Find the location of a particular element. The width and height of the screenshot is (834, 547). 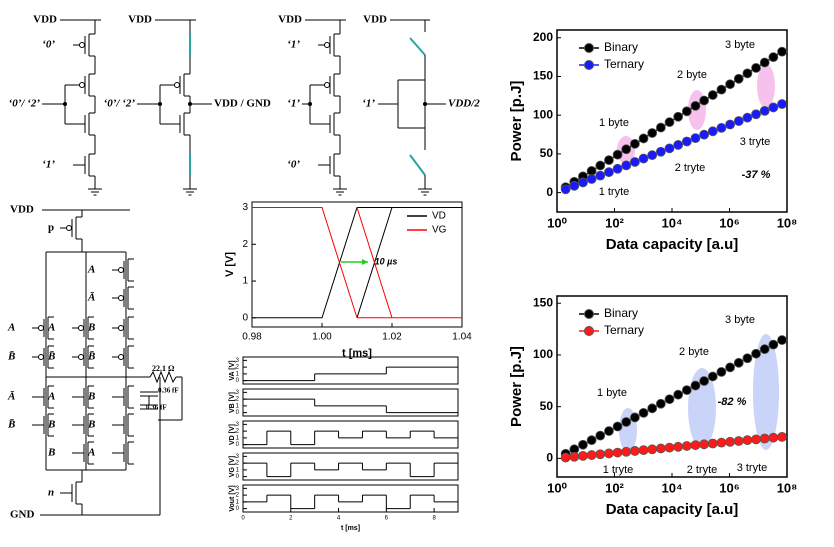

legend-label: Binary is located at coordinates (621, 47).